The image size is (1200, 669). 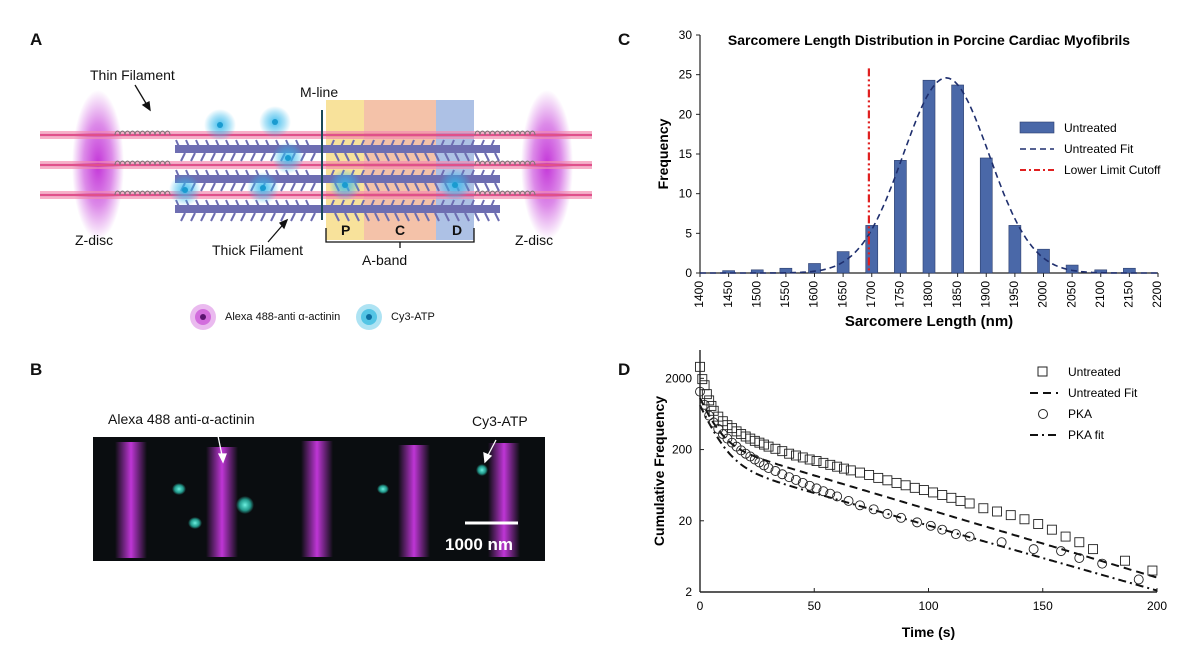 What do you see at coordinates (283, 317) in the screenshot?
I see `legend-actinin-label: Alexa 488-anti α-actinin` at bounding box center [283, 317].